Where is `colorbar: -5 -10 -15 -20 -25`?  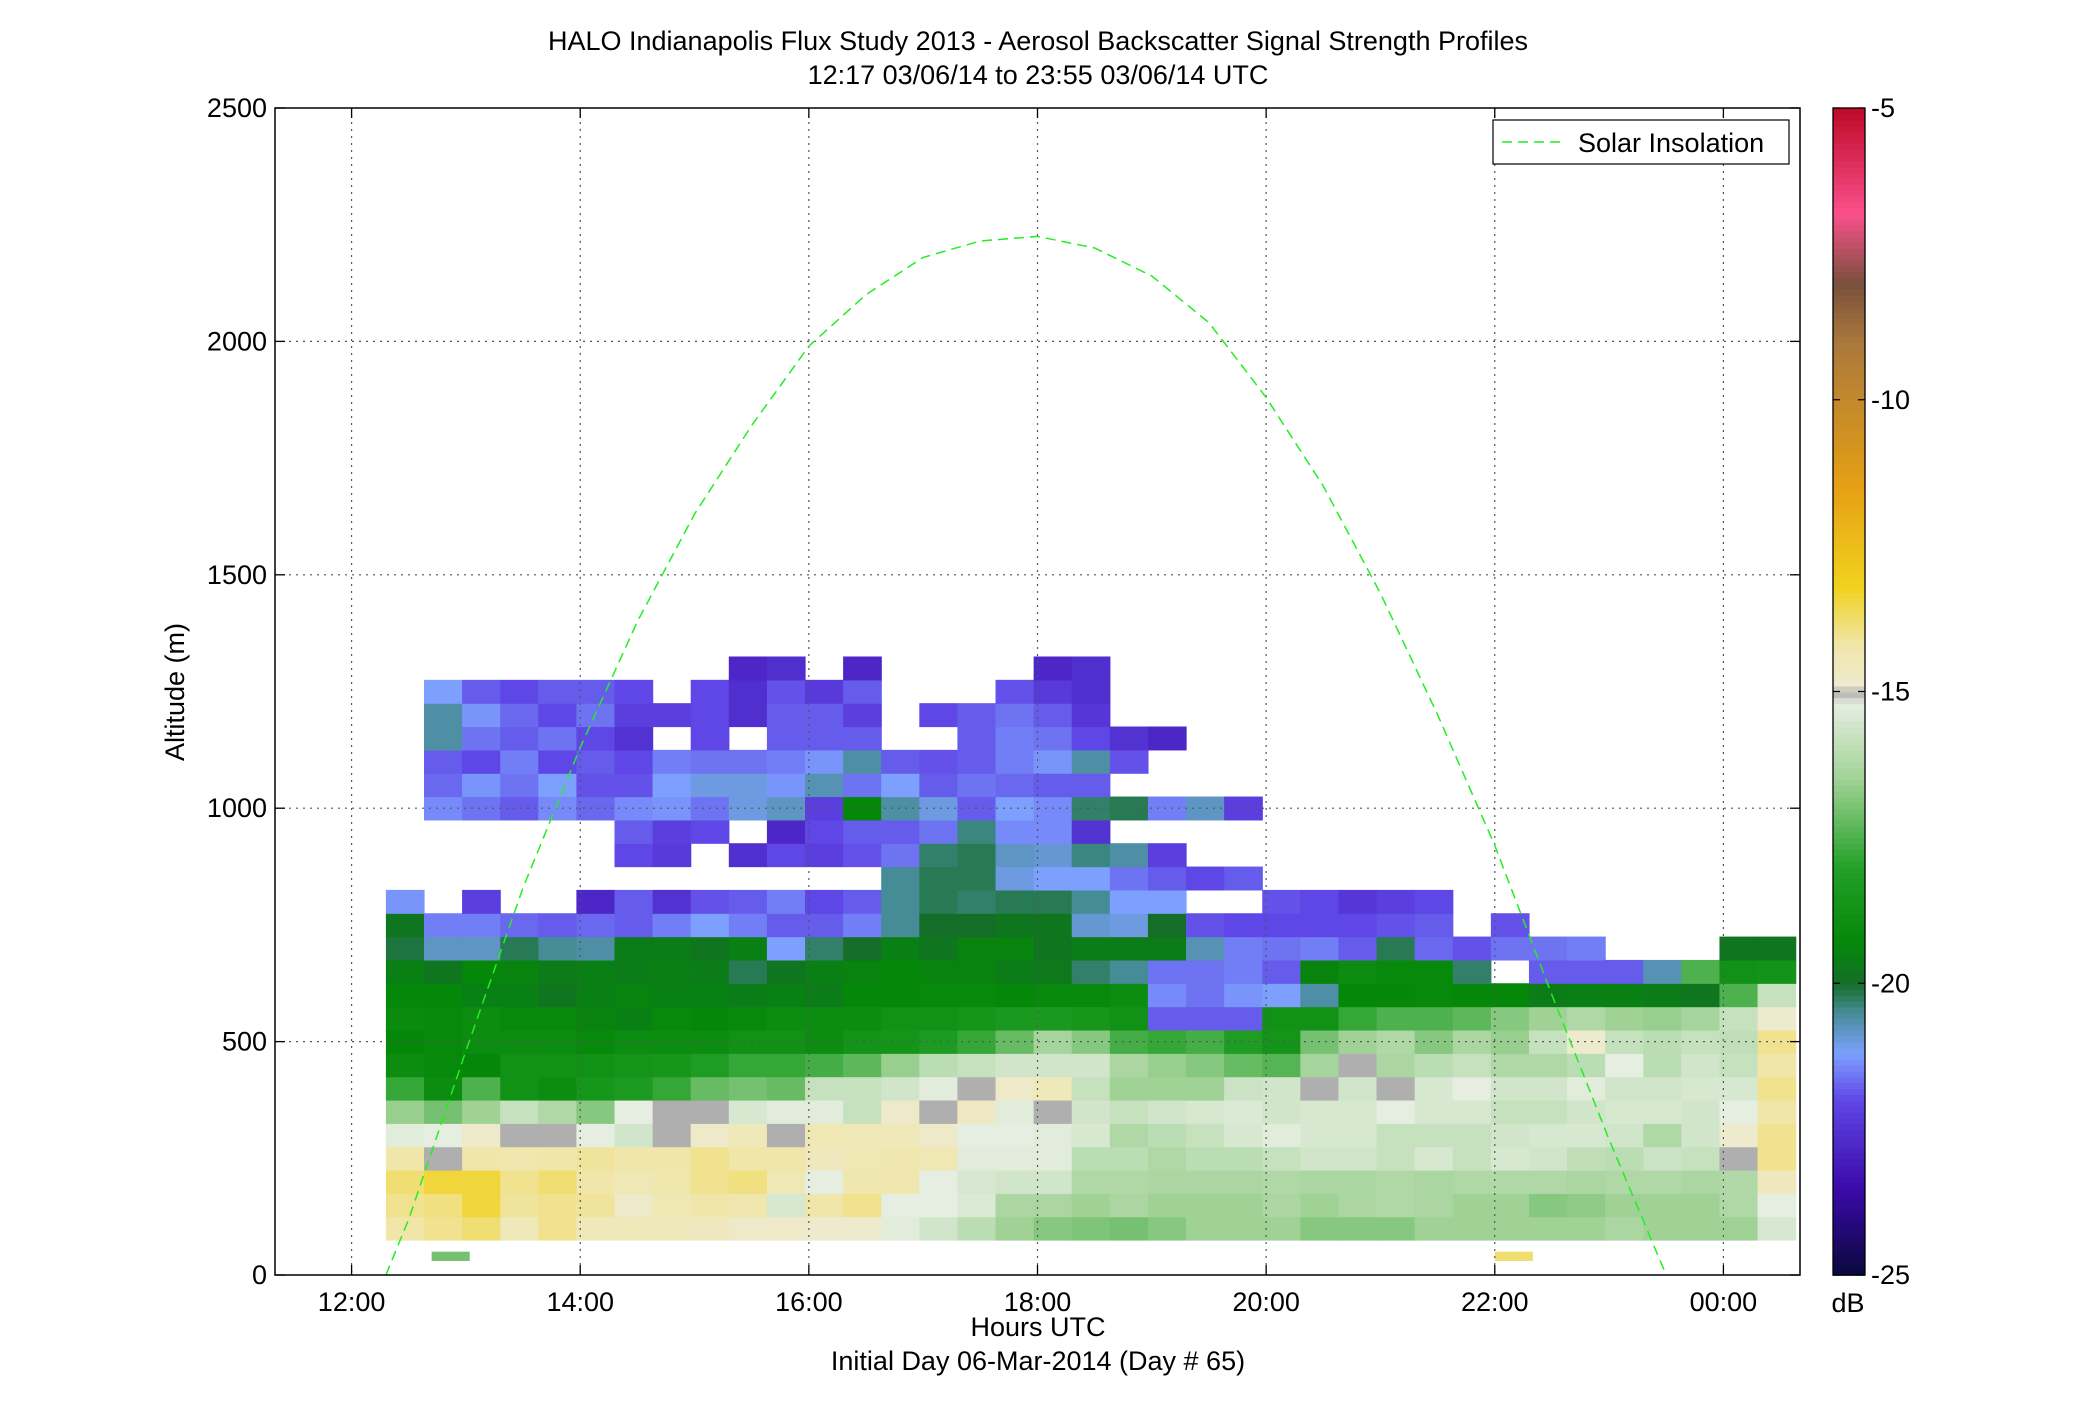
colorbar: -5 -10 -15 -20 -25 is located at coordinates (1871, 691).